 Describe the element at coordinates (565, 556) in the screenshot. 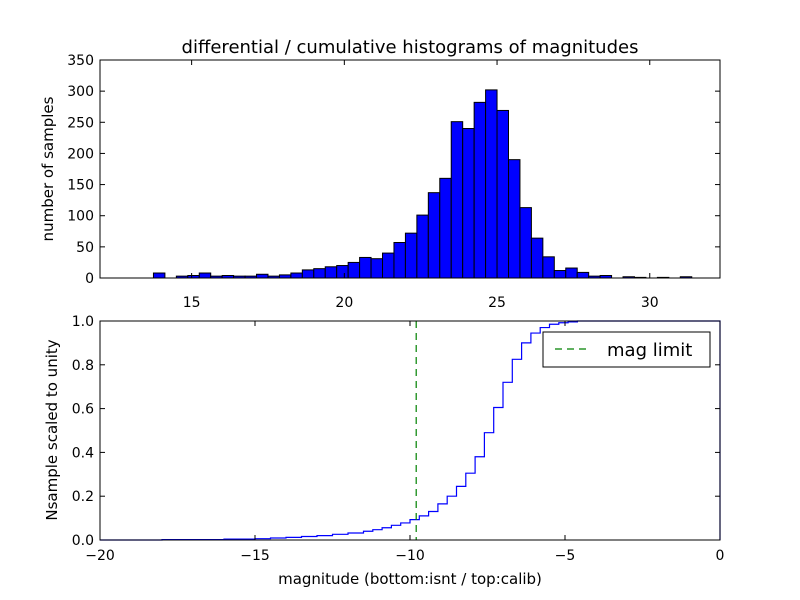

I see `x-tick-label: −5` at that location.